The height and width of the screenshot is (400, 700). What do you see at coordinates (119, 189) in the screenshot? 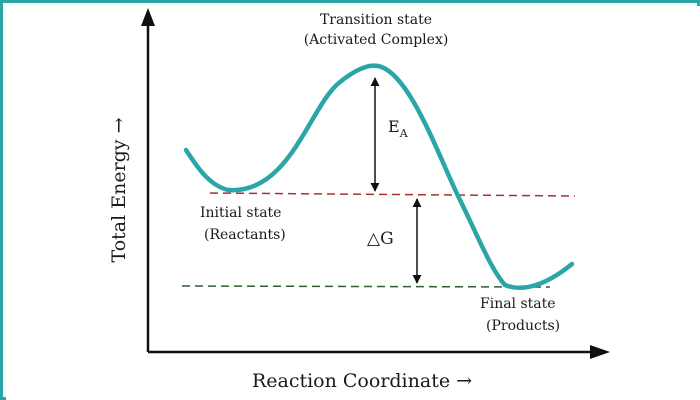
I see `y-axis-label: Total Energy →` at bounding box center [119, 189].